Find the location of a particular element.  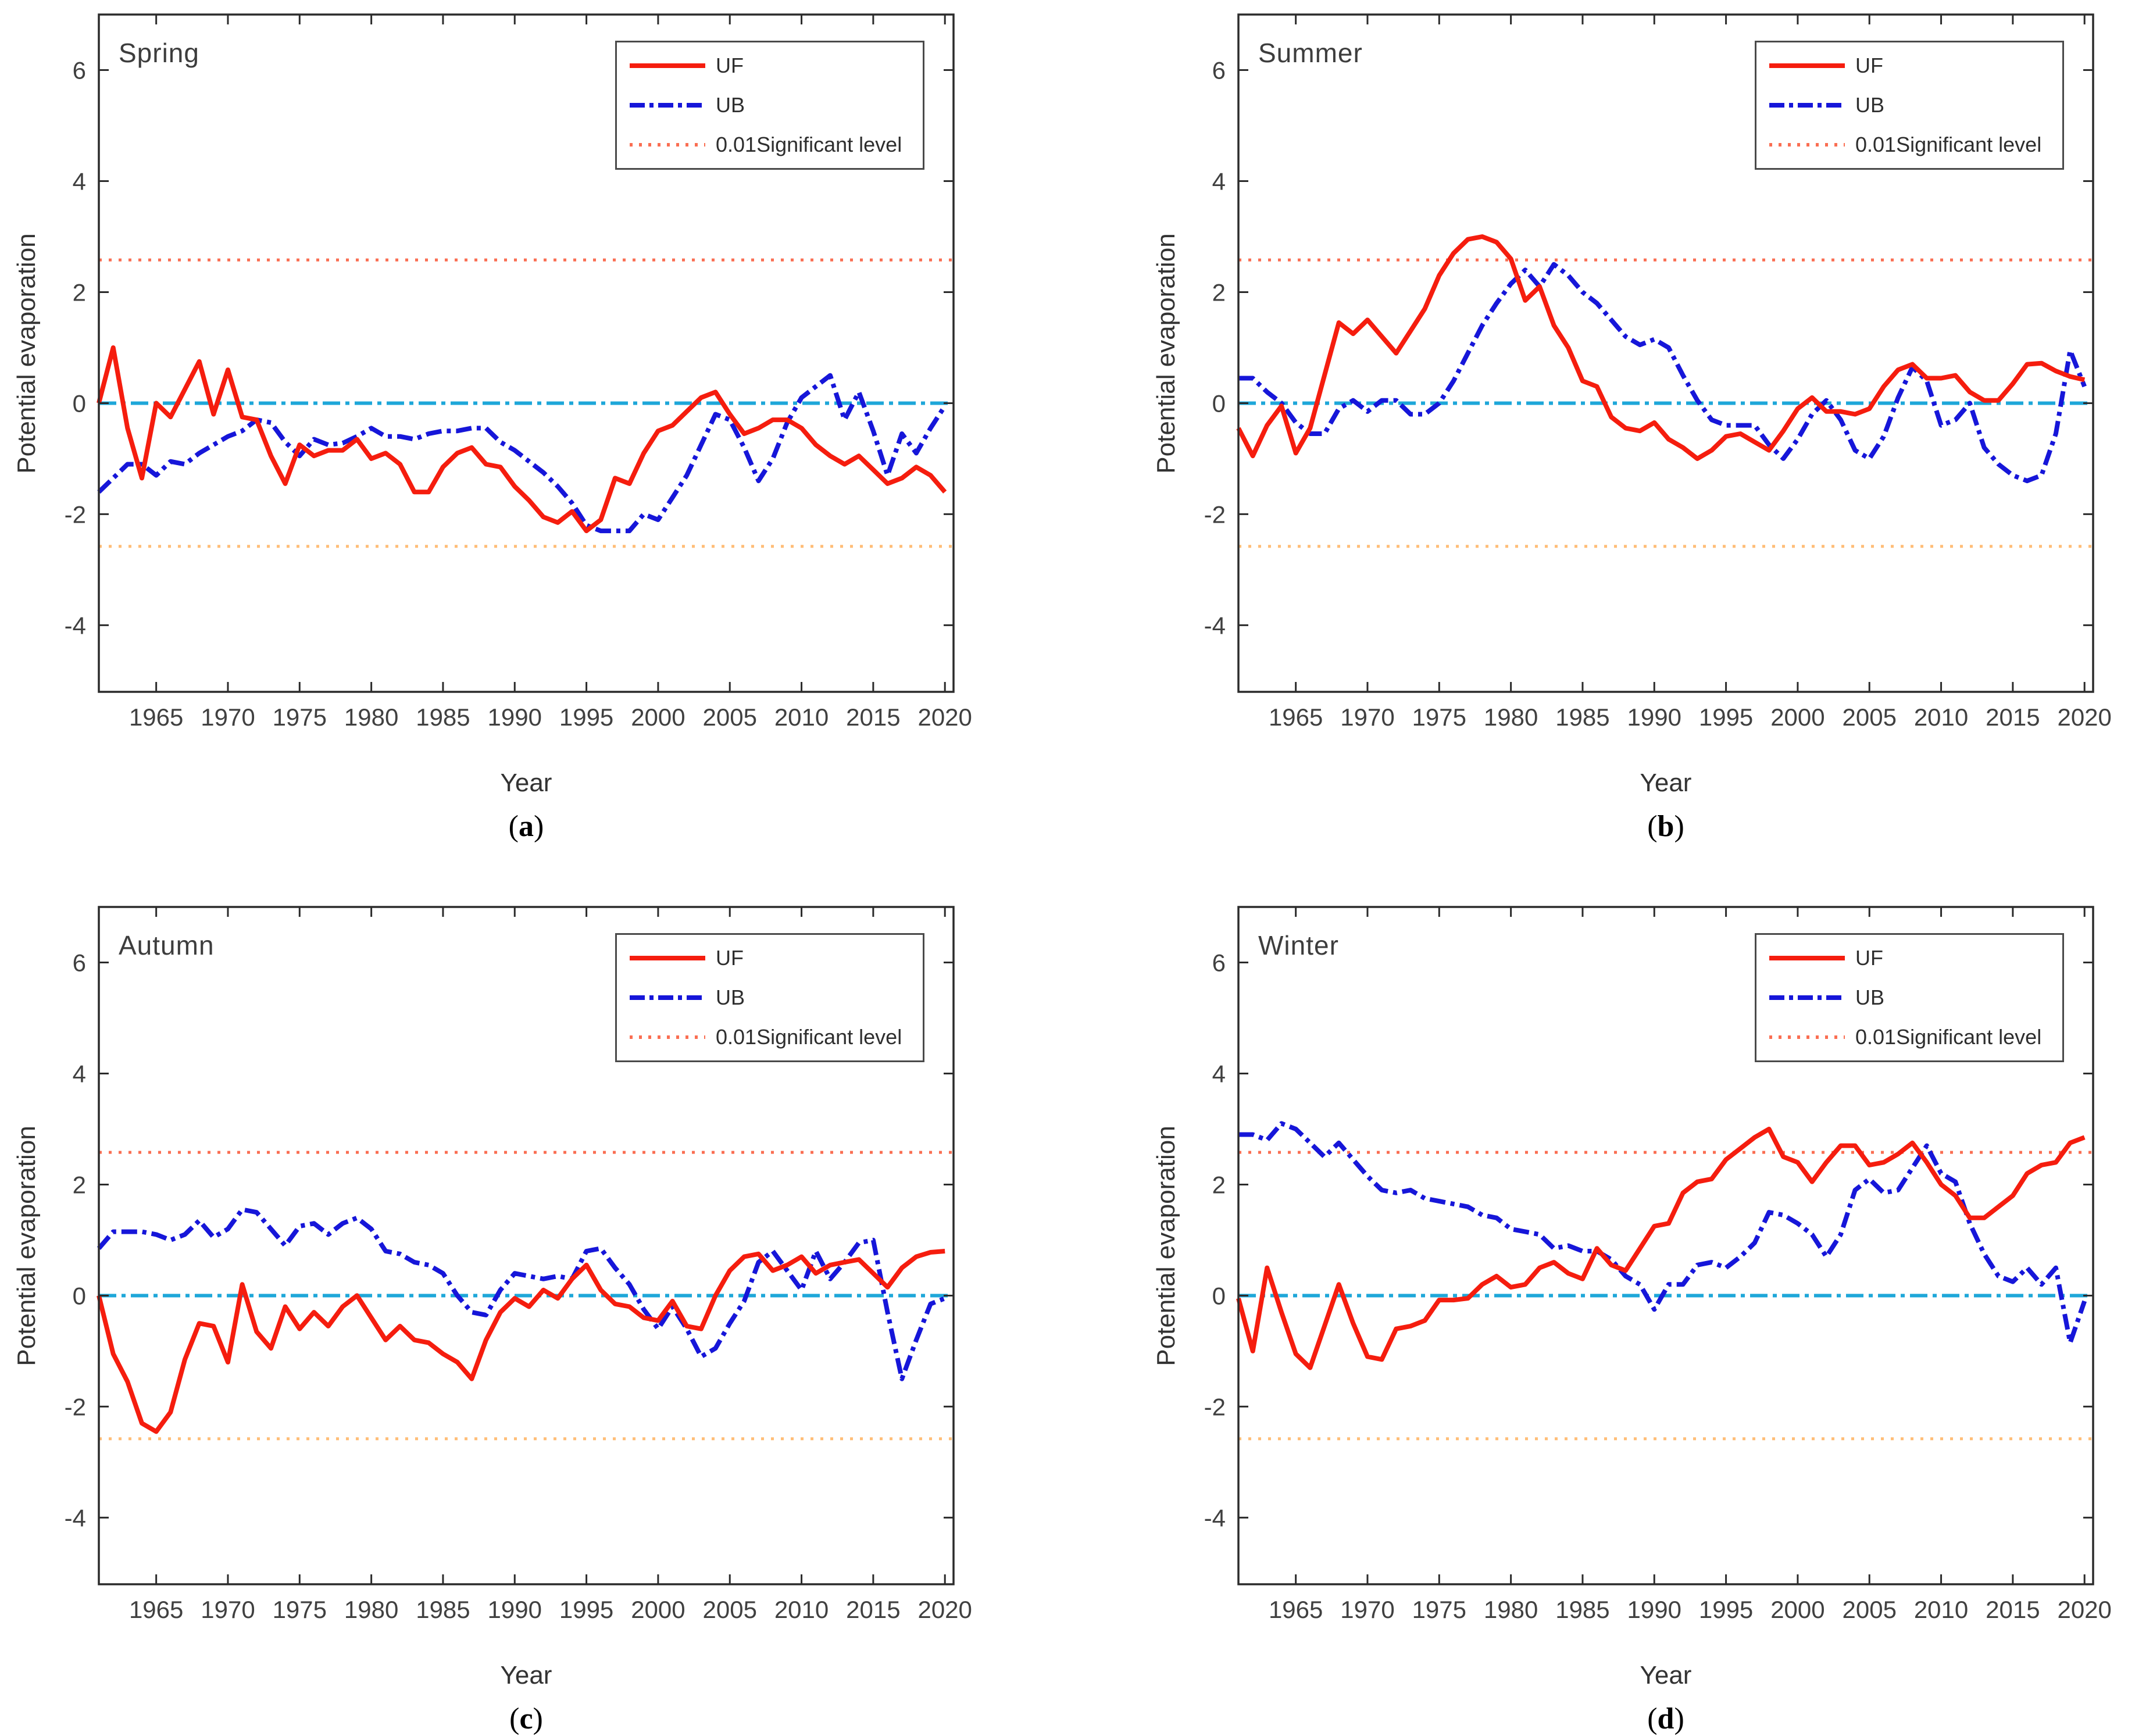

x-tick-label: 2010 is located at coordinates (801, 1609).